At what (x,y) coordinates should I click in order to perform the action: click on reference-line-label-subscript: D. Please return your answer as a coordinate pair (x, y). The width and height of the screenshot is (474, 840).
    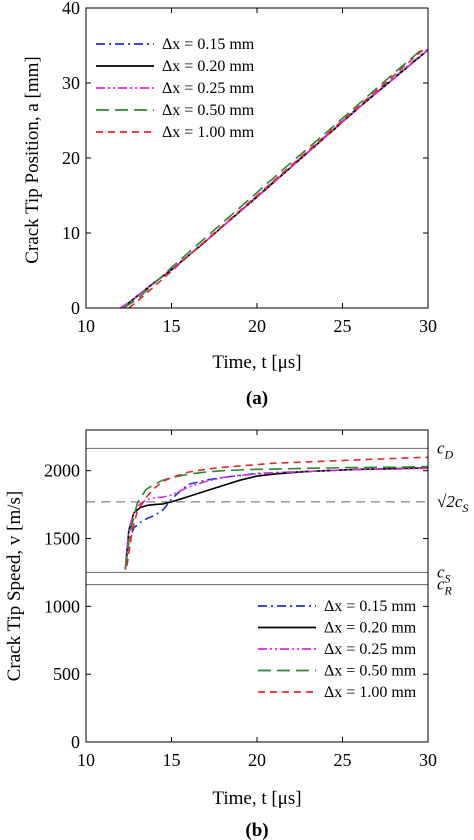
    Looking at the image, I should click on (449, 454).